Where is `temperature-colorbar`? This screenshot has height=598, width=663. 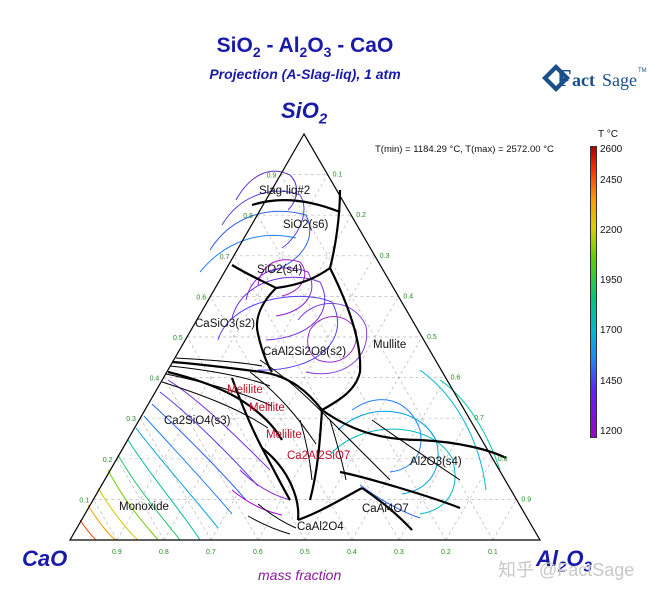 temperature-colorbar is located at coordinates (593, 292).